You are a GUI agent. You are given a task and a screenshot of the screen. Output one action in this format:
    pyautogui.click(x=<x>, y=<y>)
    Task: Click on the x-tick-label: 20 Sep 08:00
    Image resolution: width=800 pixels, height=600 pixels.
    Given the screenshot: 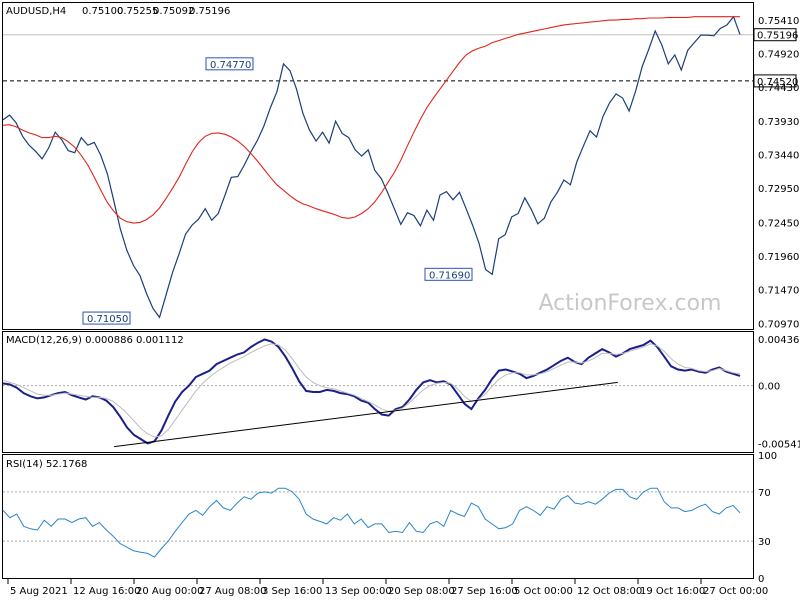 What is the action you would take?
    pyautogui.click(x=421, y=591)
    